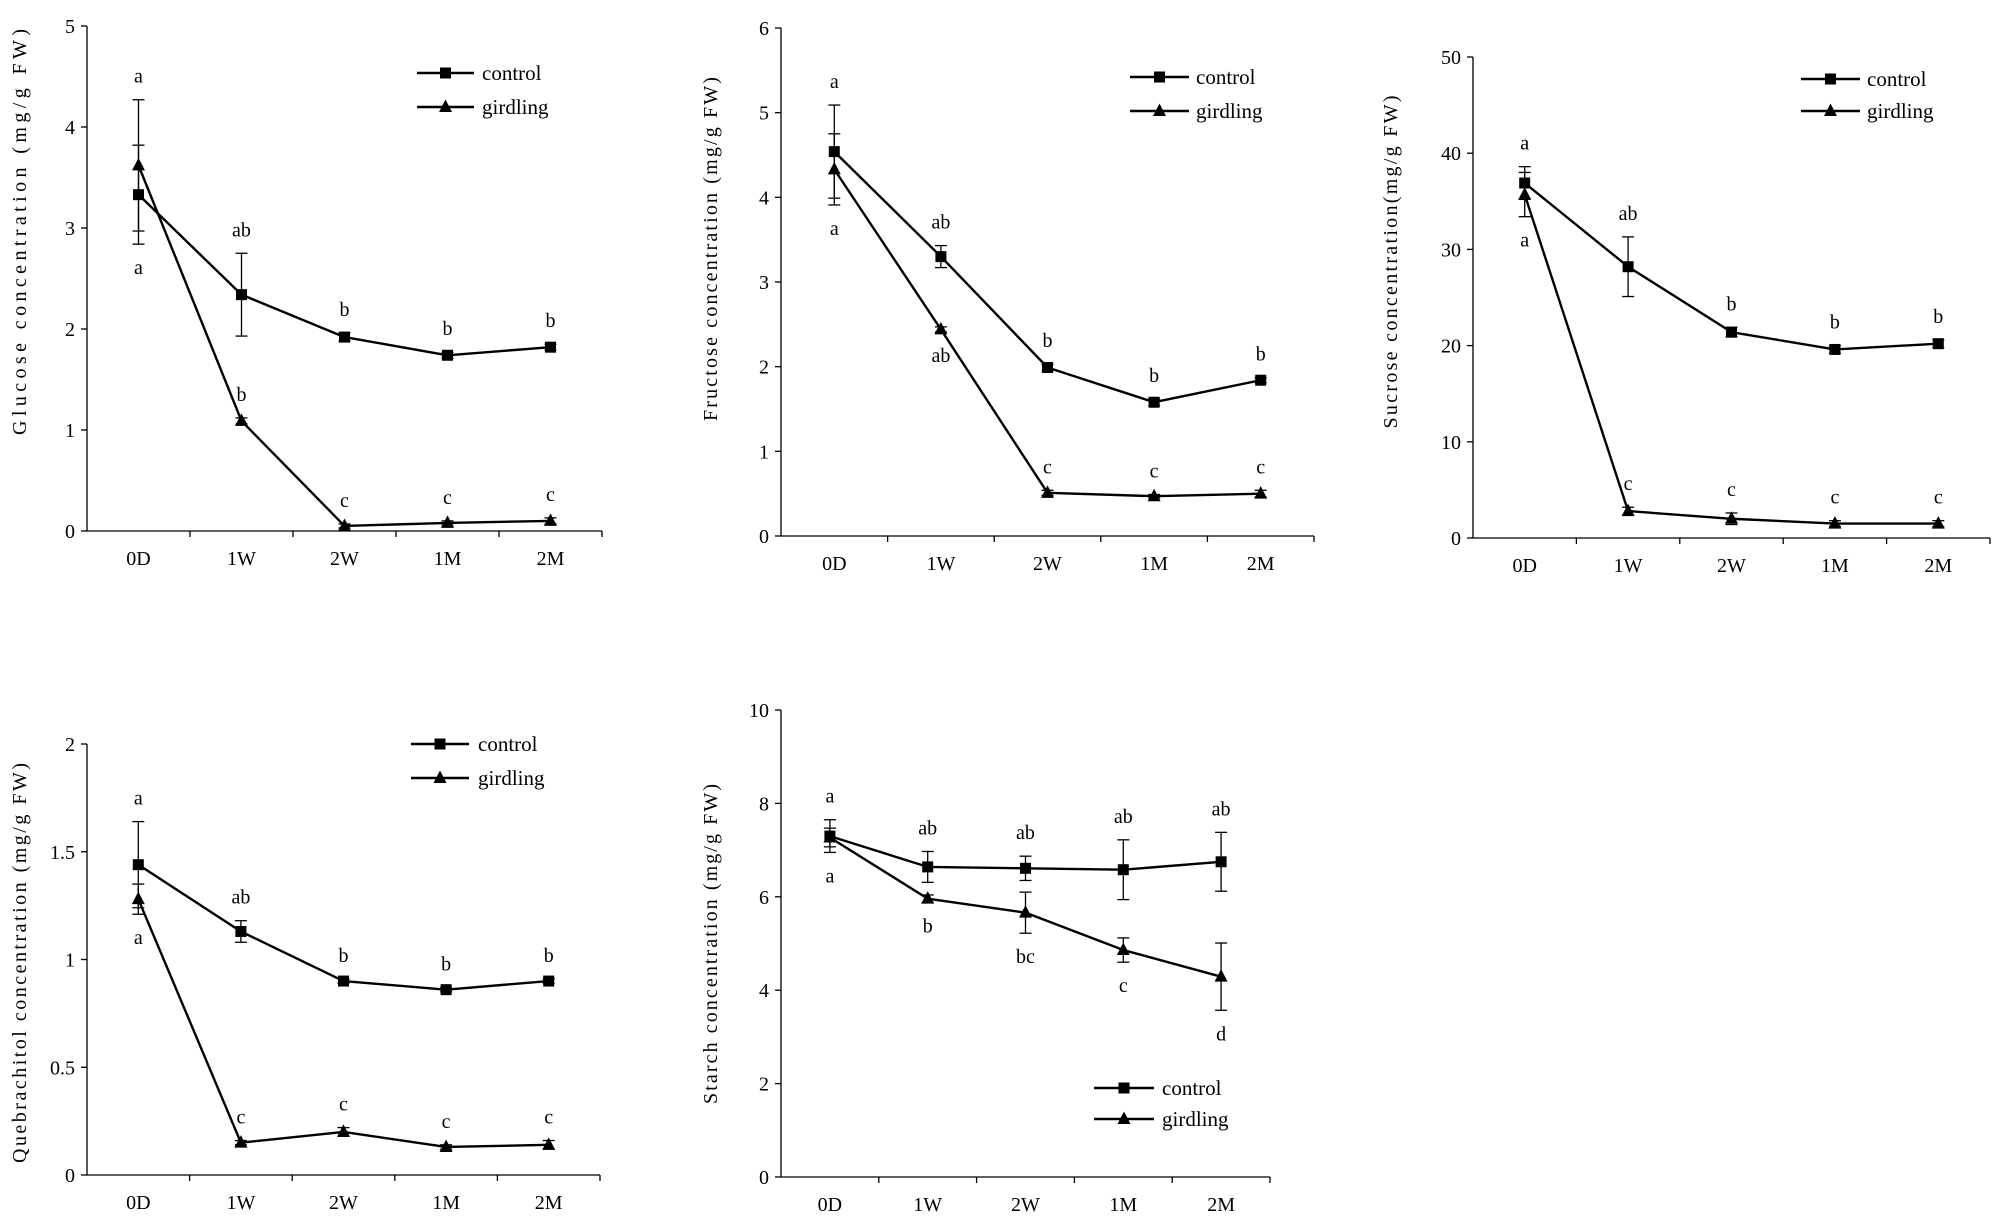 The width and height of the screenshot is (2000, 1222). Describe the element at coordinates (711, 249) in the screenshot. I see `y-axis-title: Fructose concentration (mg/g FW)` at that location.